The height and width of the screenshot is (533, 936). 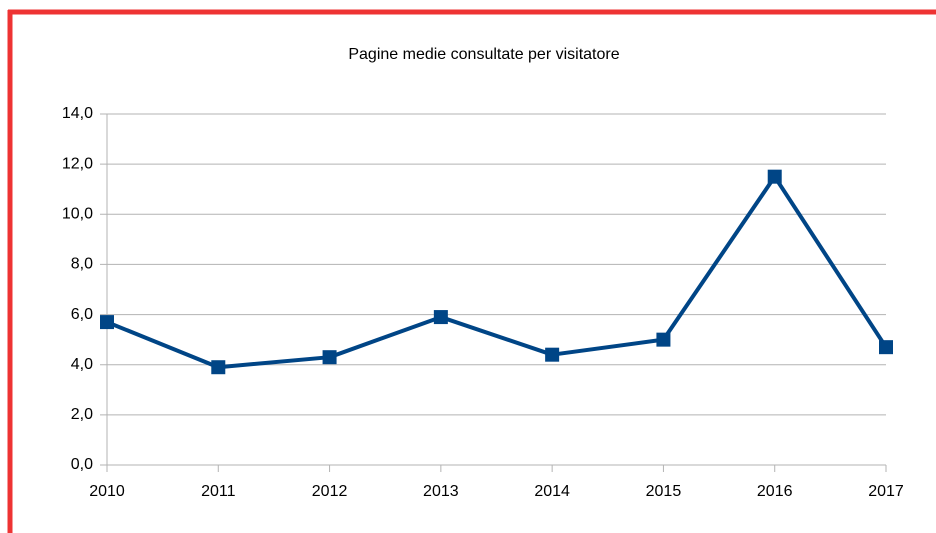 What do you see at coordinates (77, 214) in the screenshot?
I see `y-tick-label: 10,0` at bounding box center [77, 214].